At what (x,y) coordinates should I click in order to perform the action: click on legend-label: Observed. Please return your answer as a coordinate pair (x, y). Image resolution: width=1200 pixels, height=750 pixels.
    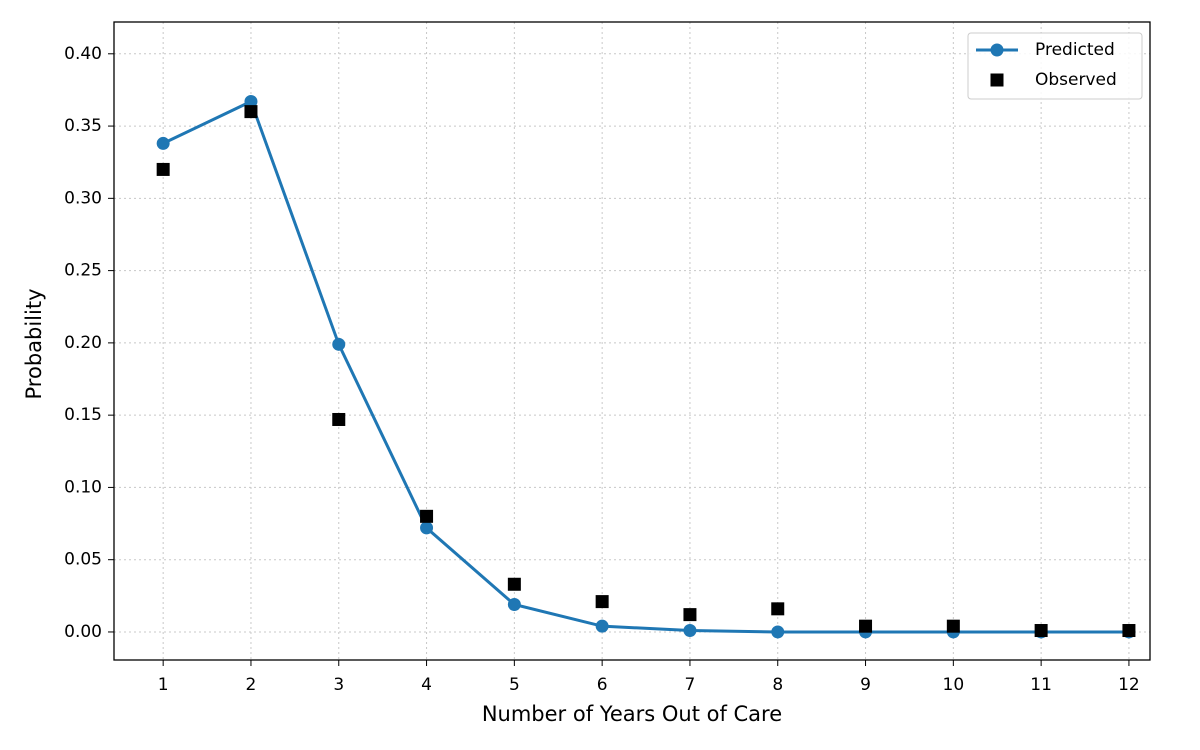
    Looking at the image, I should click on (1076, 80).